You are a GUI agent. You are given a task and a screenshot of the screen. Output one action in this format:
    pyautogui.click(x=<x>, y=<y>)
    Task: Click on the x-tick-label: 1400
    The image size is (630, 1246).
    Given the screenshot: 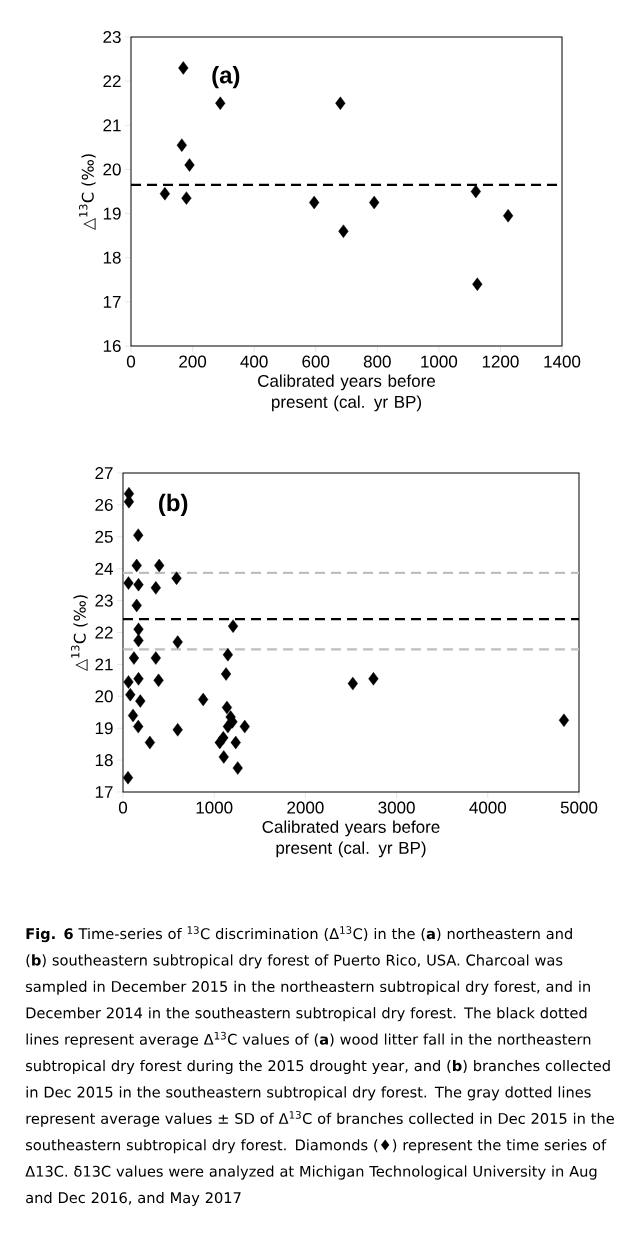 What is the action you would take?
    pyautogui.click(x=562, y=361)
    